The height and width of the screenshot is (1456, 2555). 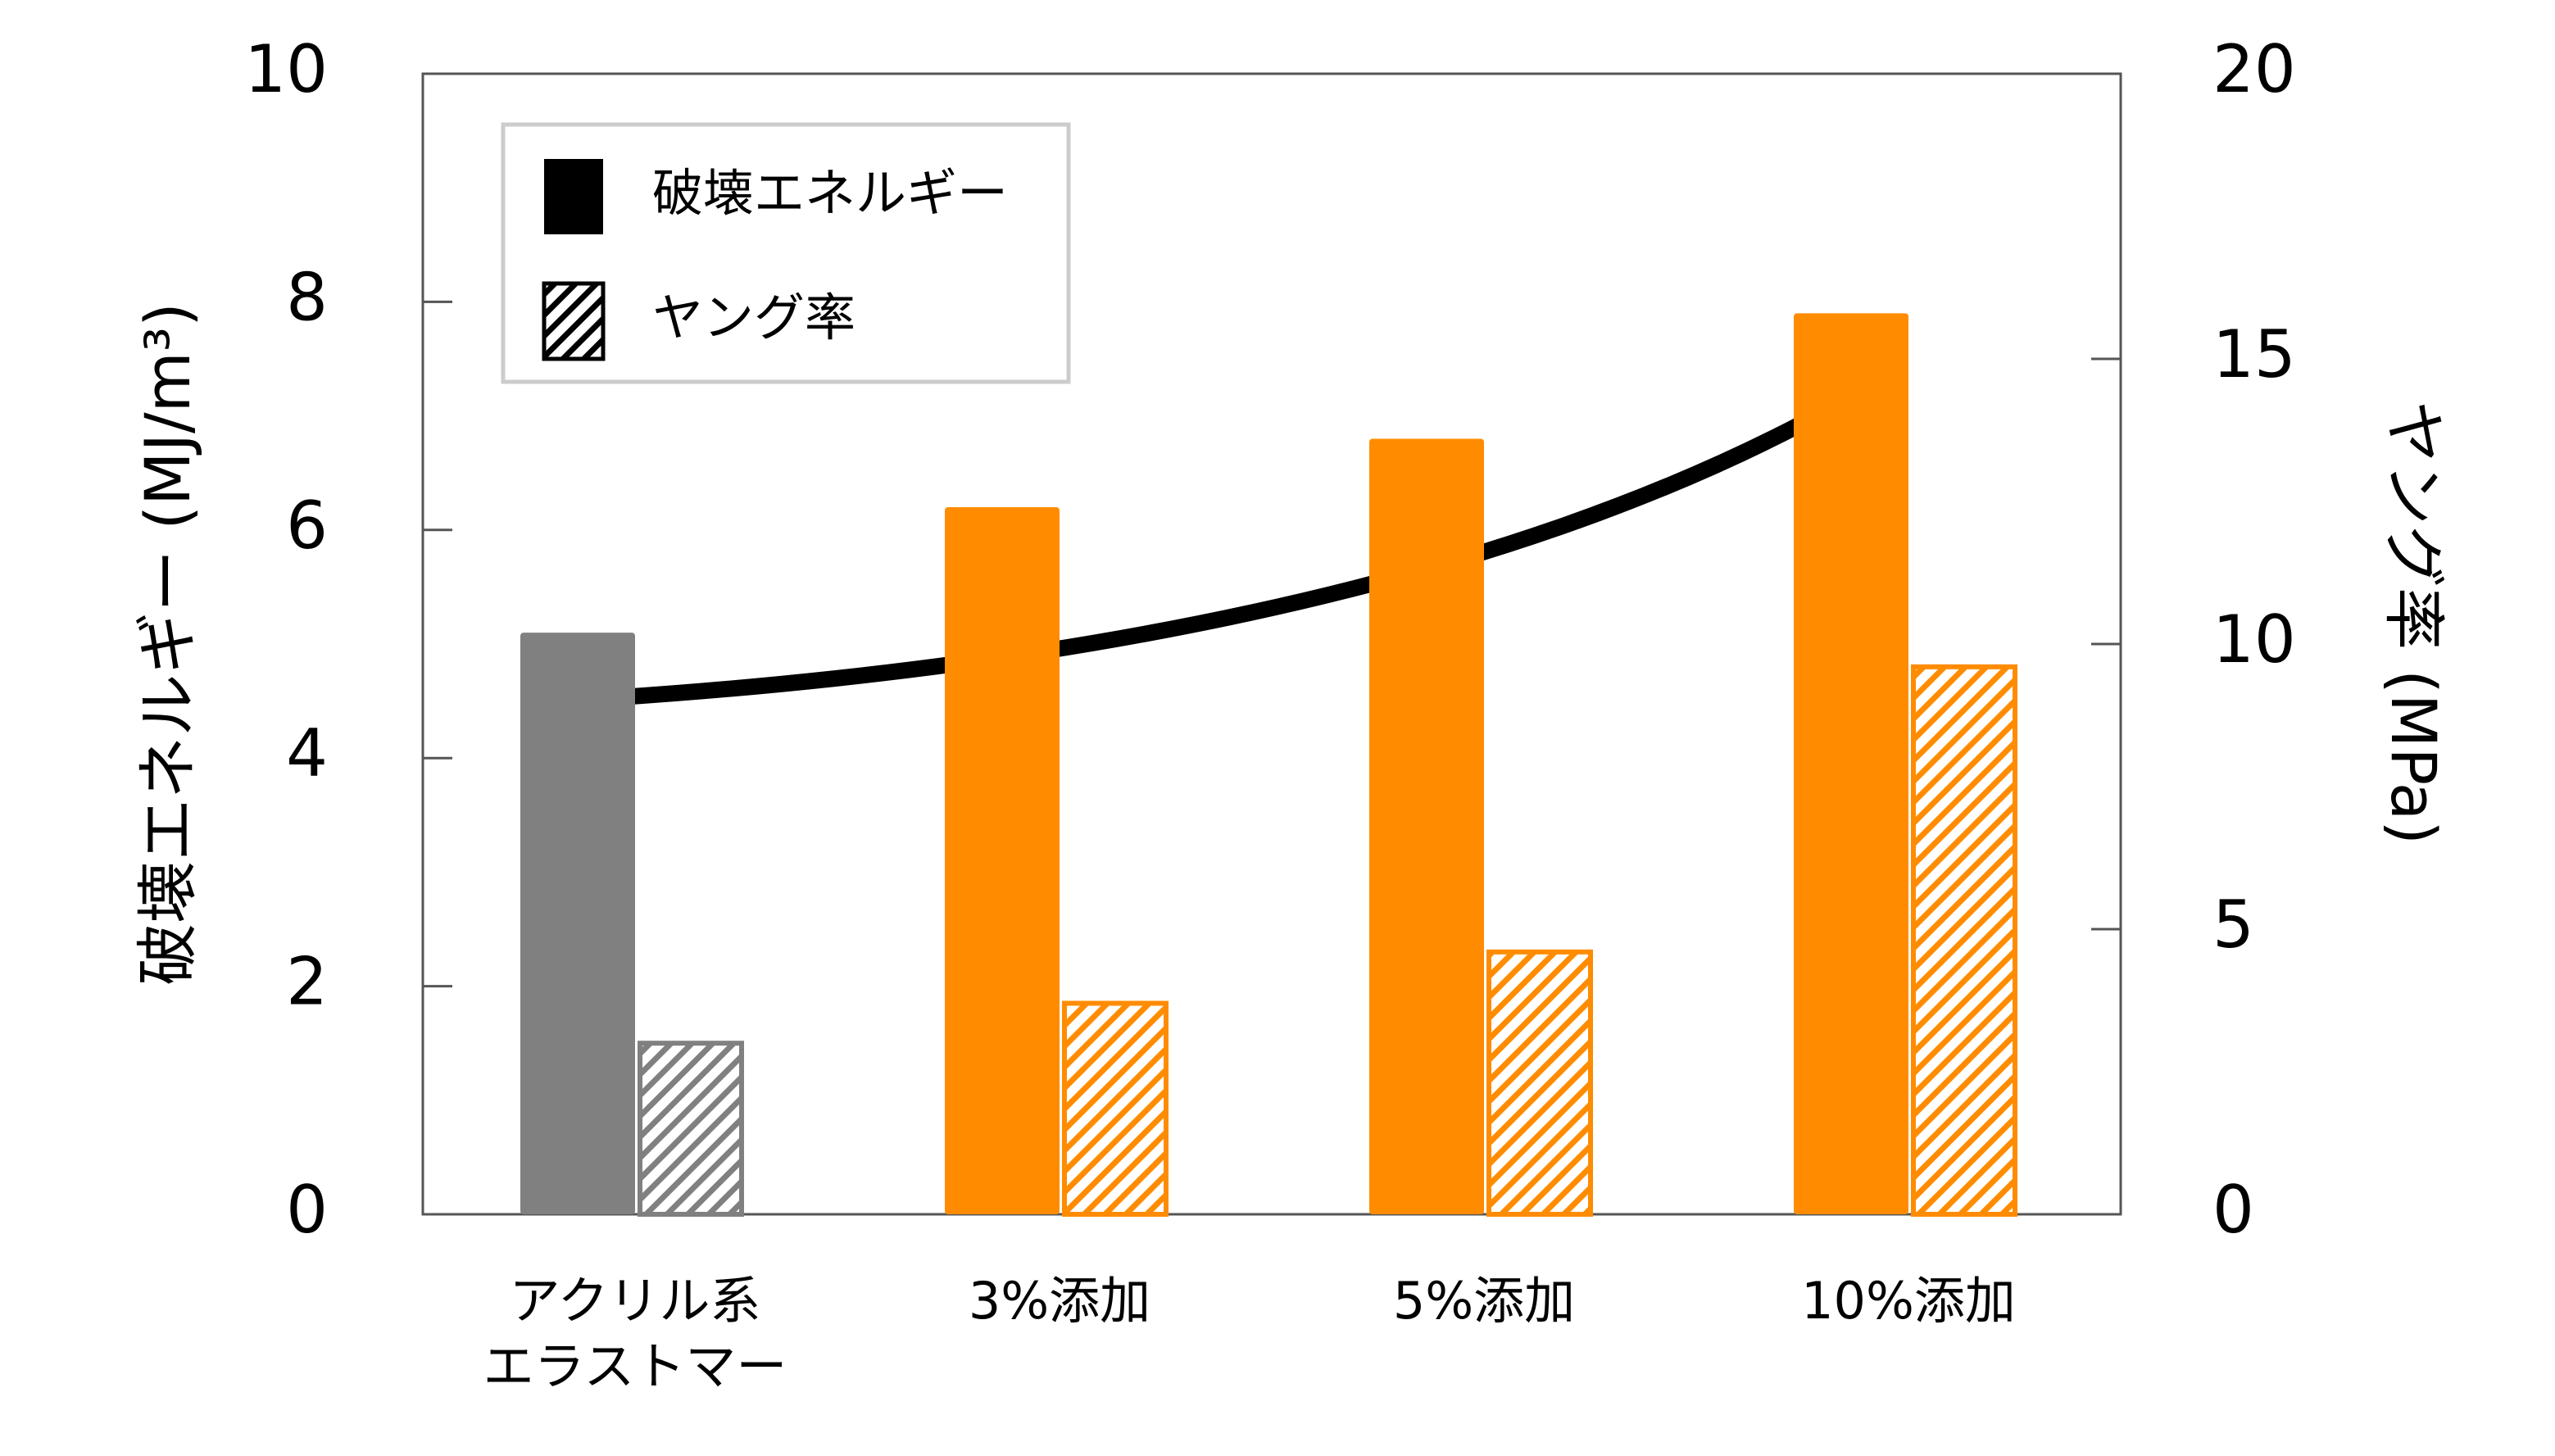 I want to click on x-tick-label: 3%添加, so click(x=1060, y=1301).